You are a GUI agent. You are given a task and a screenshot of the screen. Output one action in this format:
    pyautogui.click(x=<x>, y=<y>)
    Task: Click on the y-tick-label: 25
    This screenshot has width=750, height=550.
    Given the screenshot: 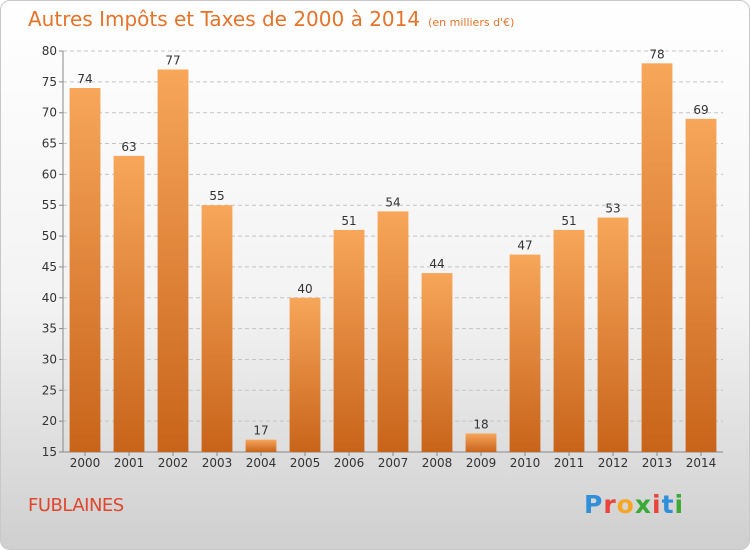 What is the action you would take?
    pyautogui.click(x=49, y=390)
    